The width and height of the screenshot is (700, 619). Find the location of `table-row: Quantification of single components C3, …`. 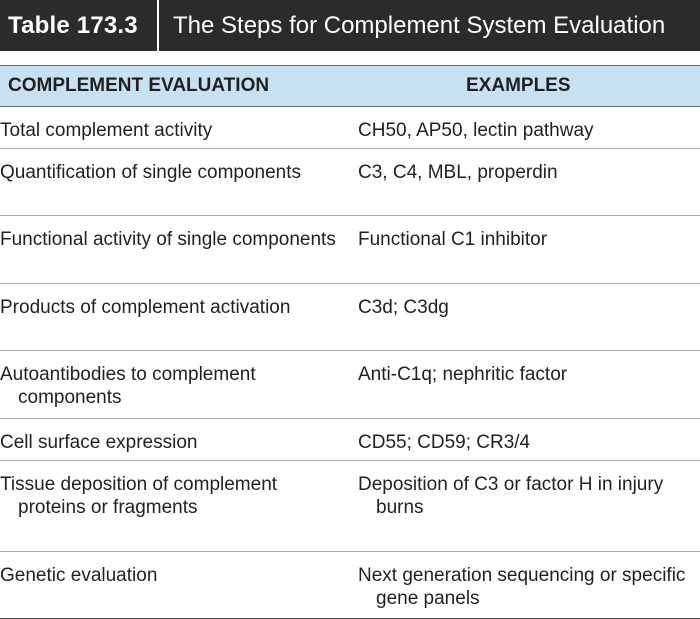

table-row: Quantification of single components C3, … is located at coordinates (350, 182).